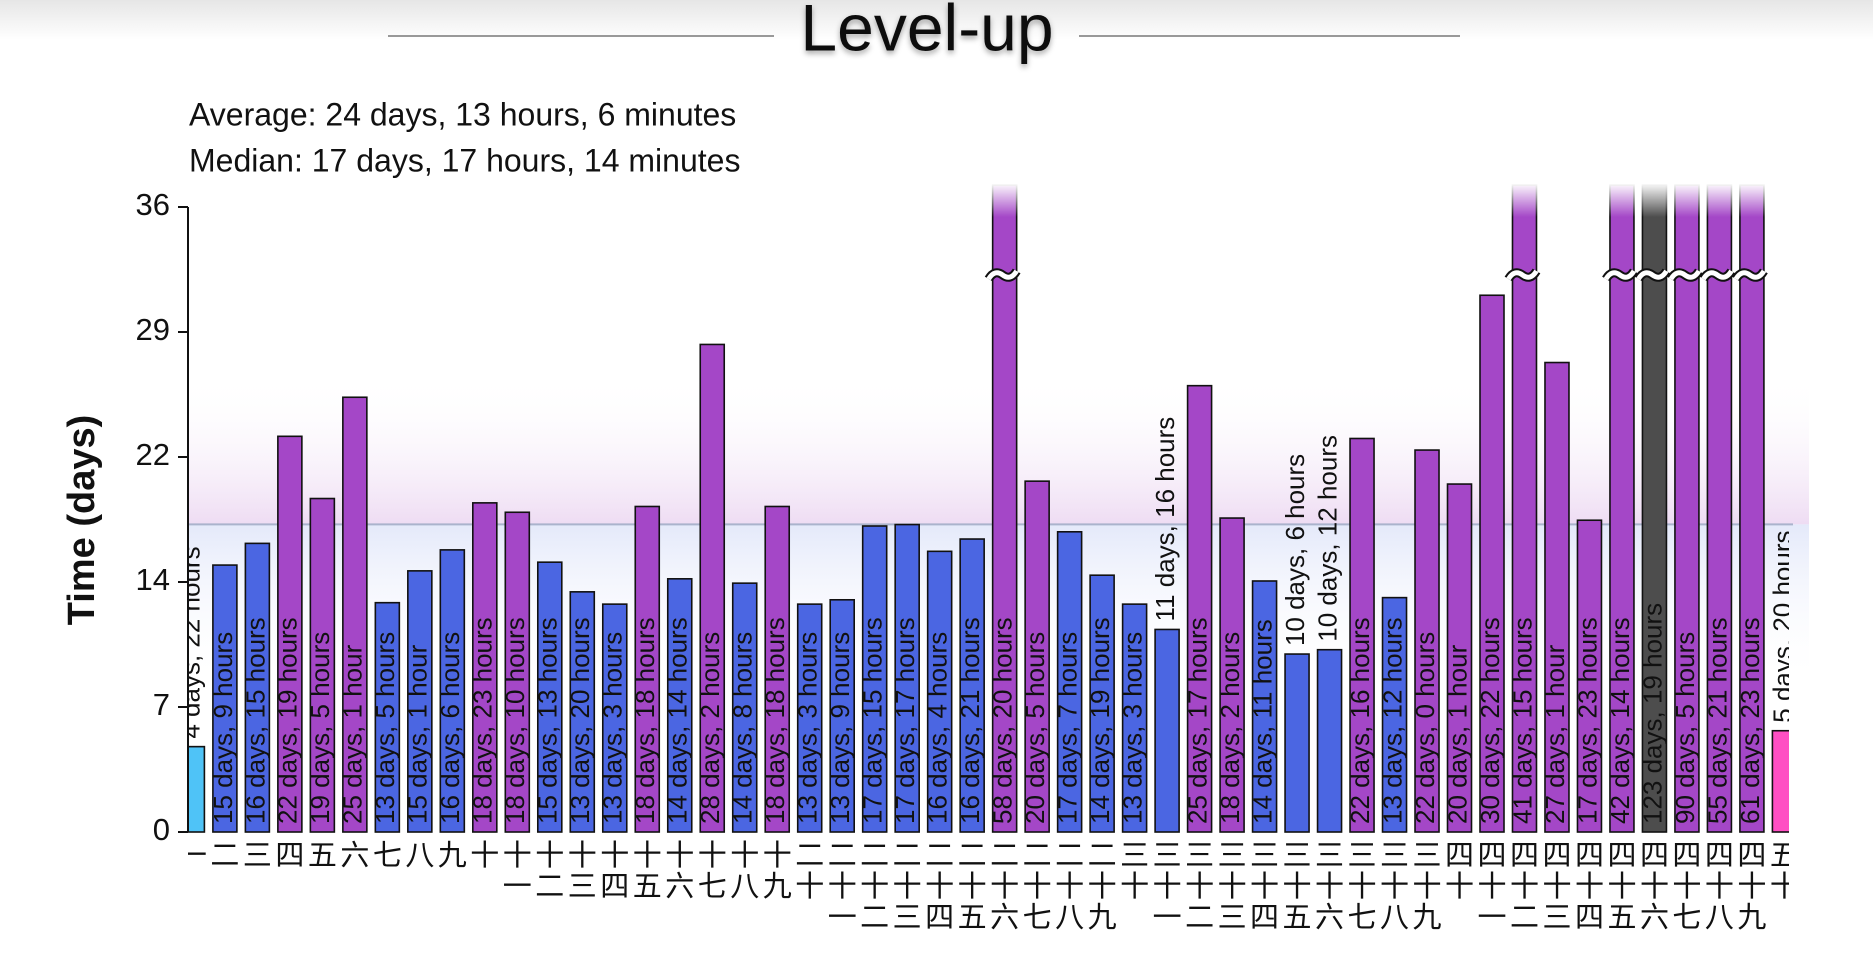 This screenshot has height=964, width=1873. Describe the element at coordinates (82, 520) in the screenshot. I see `y-axis-title: Time (days)` at that location.